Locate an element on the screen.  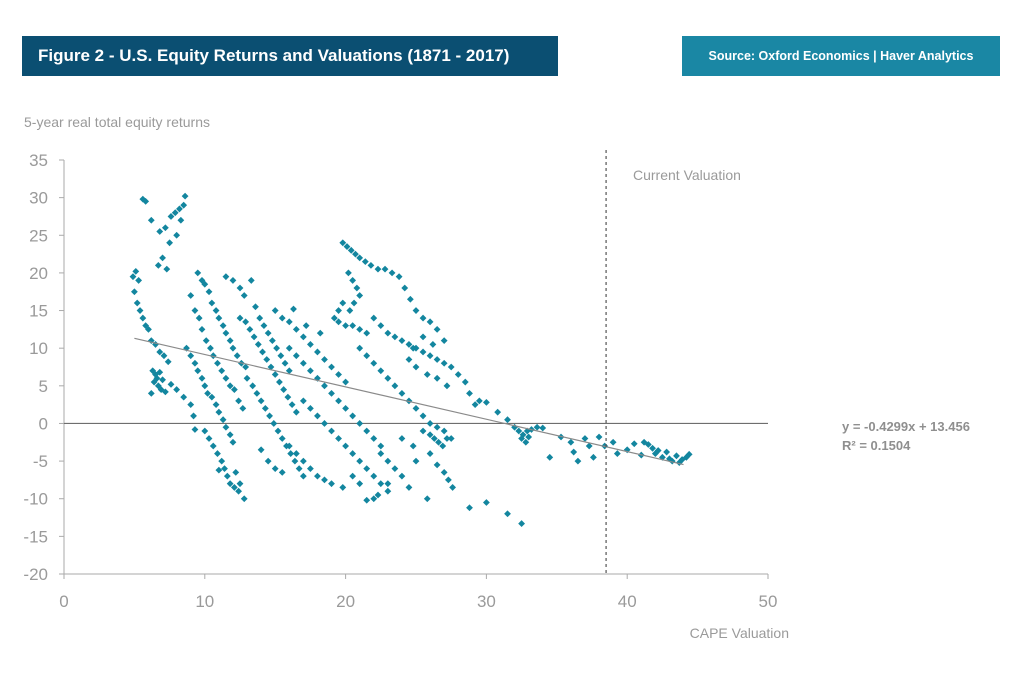
y-tick-label: -10 is located at coordinates (35, 499).